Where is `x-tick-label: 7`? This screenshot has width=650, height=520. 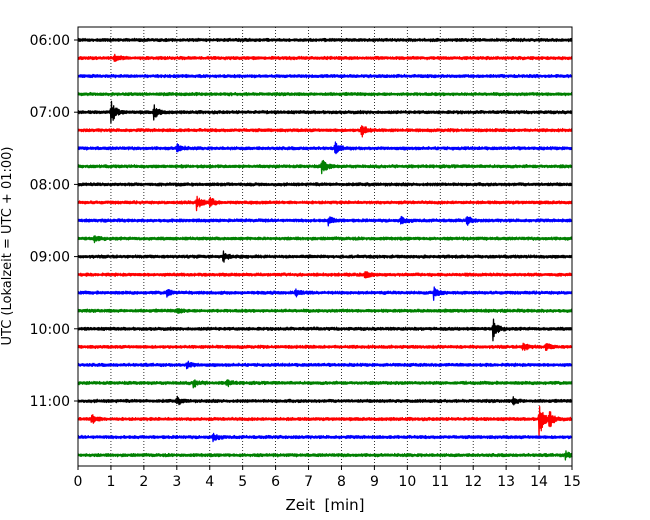 x-tick-label: 7 is located at coordinates (308, 482).